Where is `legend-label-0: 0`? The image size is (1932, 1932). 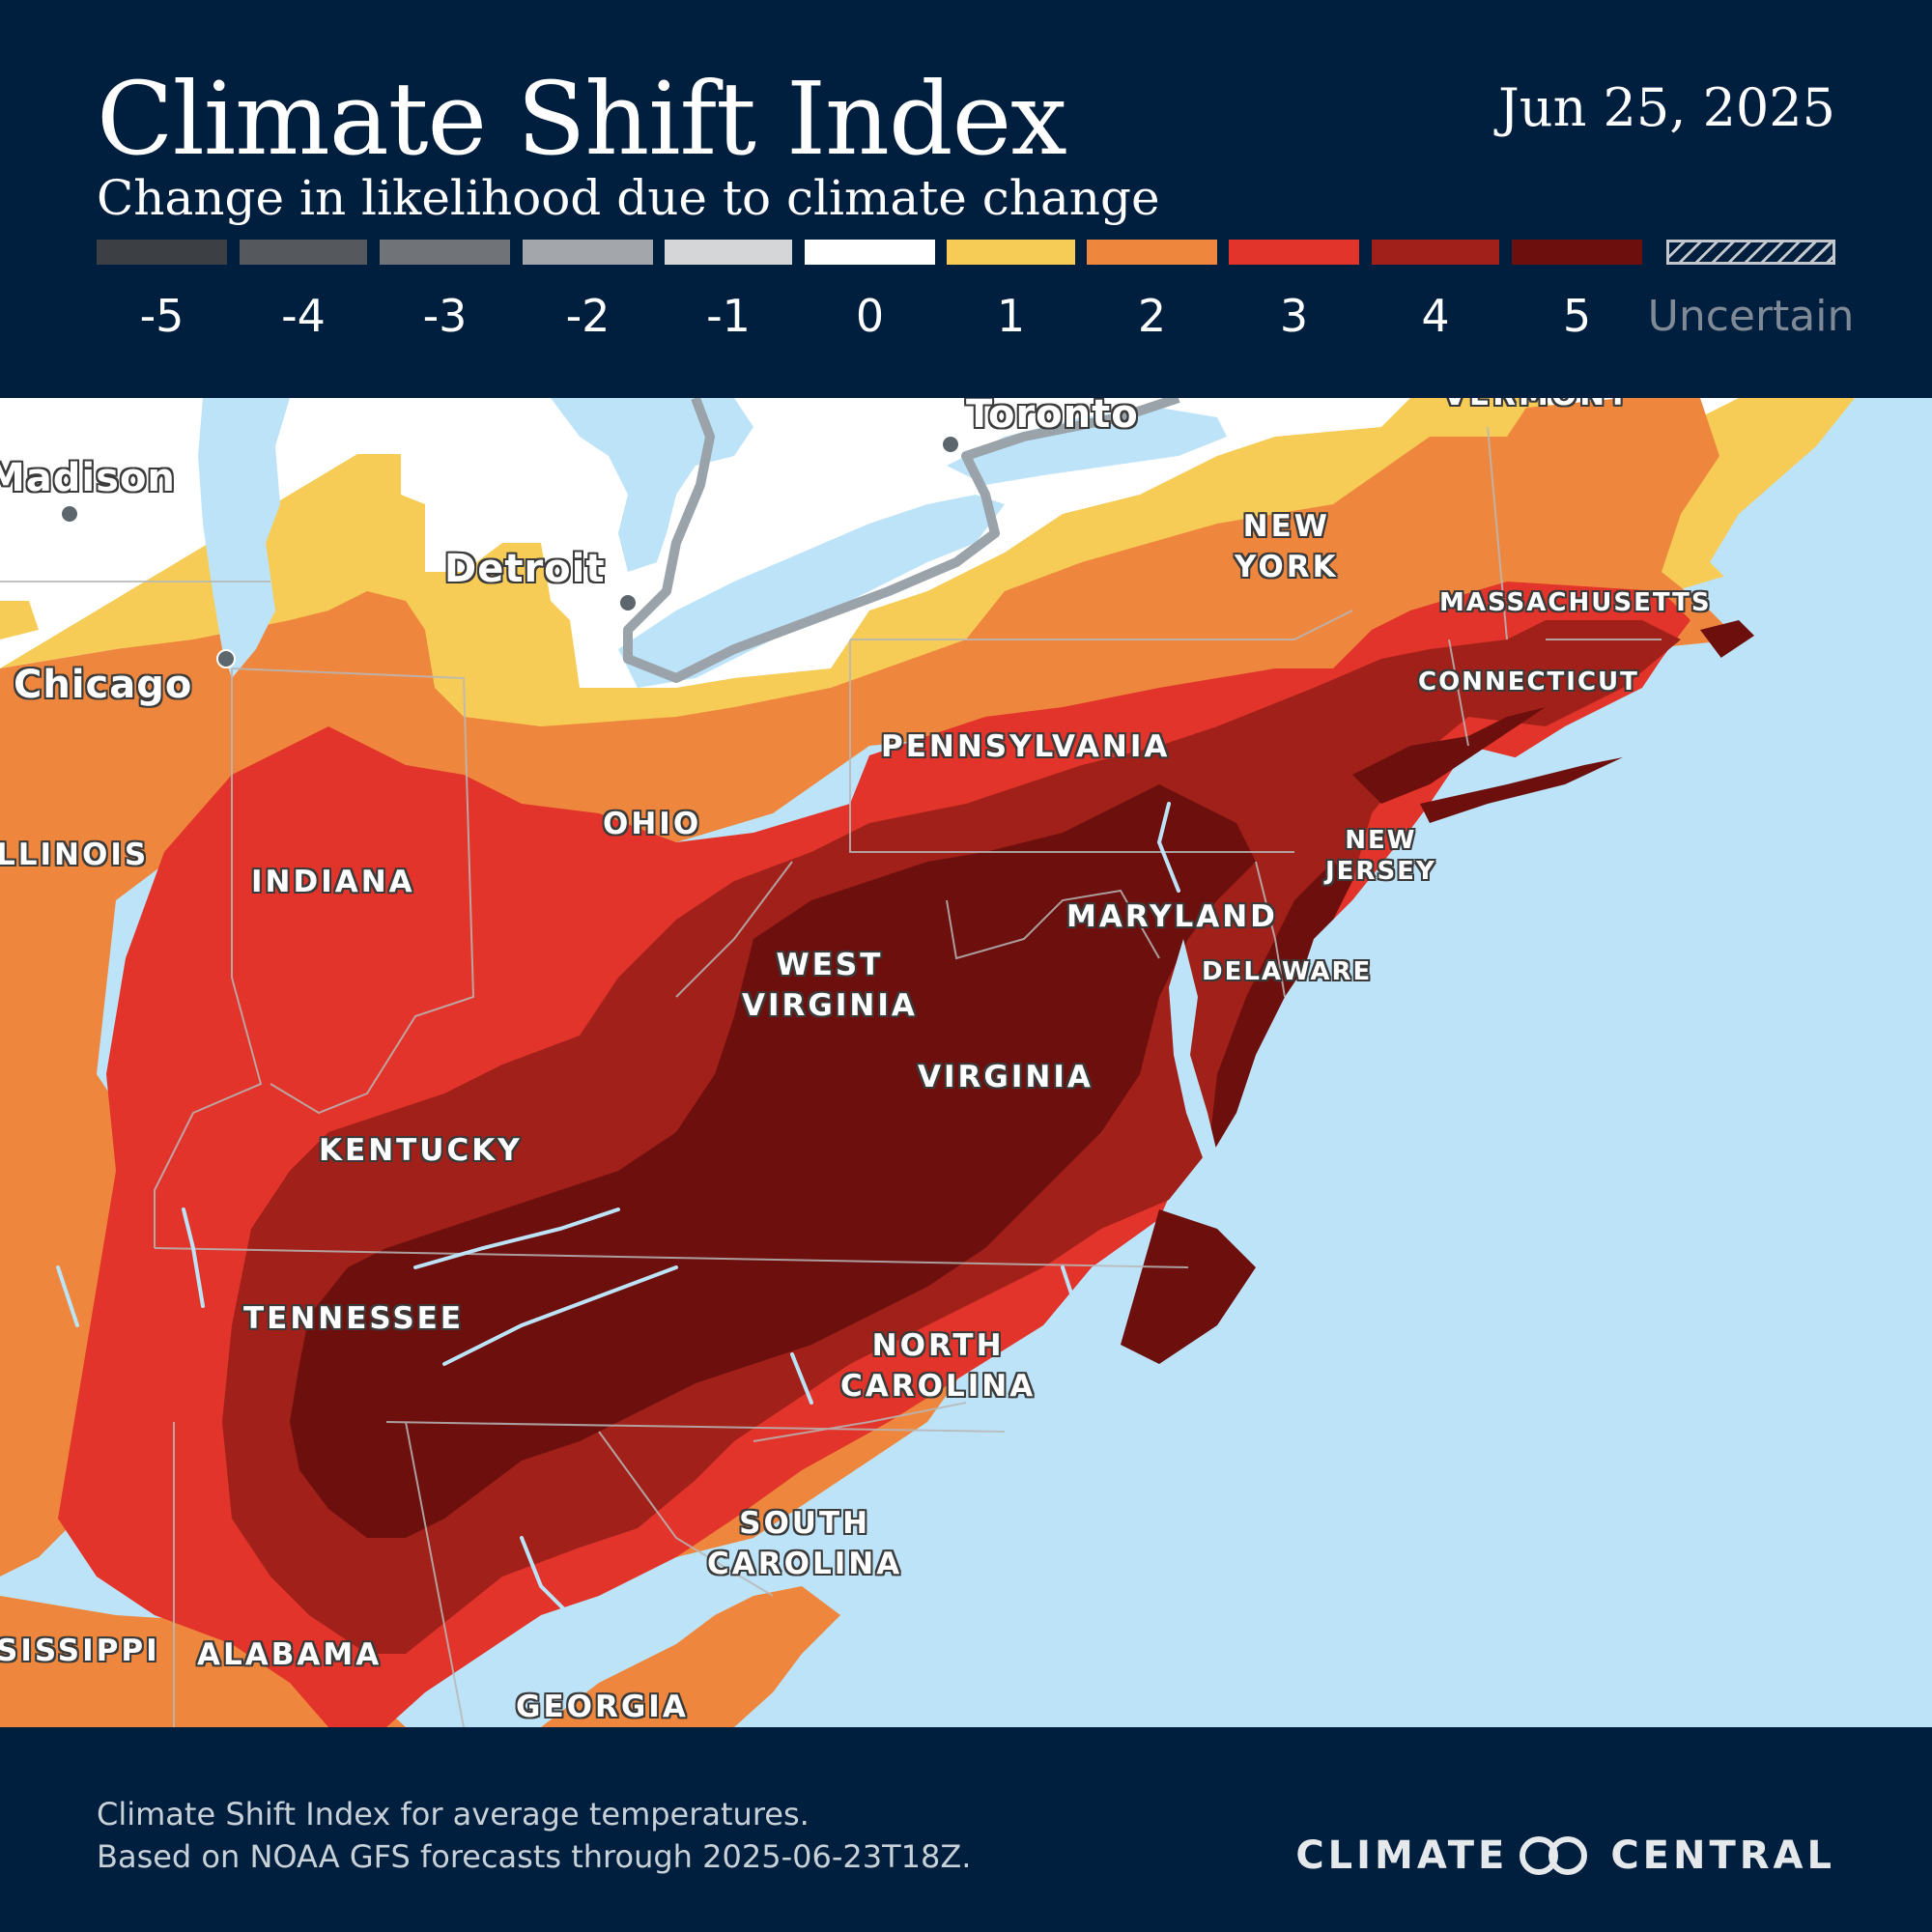
legend-label-0: 0 is located at coordinates (870, 316).